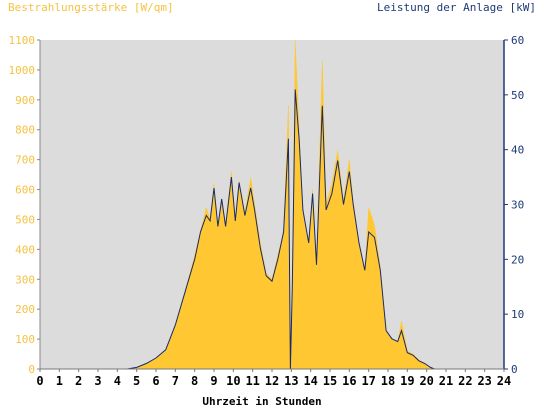 The width and height of the screenshot is (544, 408). What do you see at coordinates (25, 249) in the screenshot?
I see `left-tick-label: 400` at bounding box center [25, 249].